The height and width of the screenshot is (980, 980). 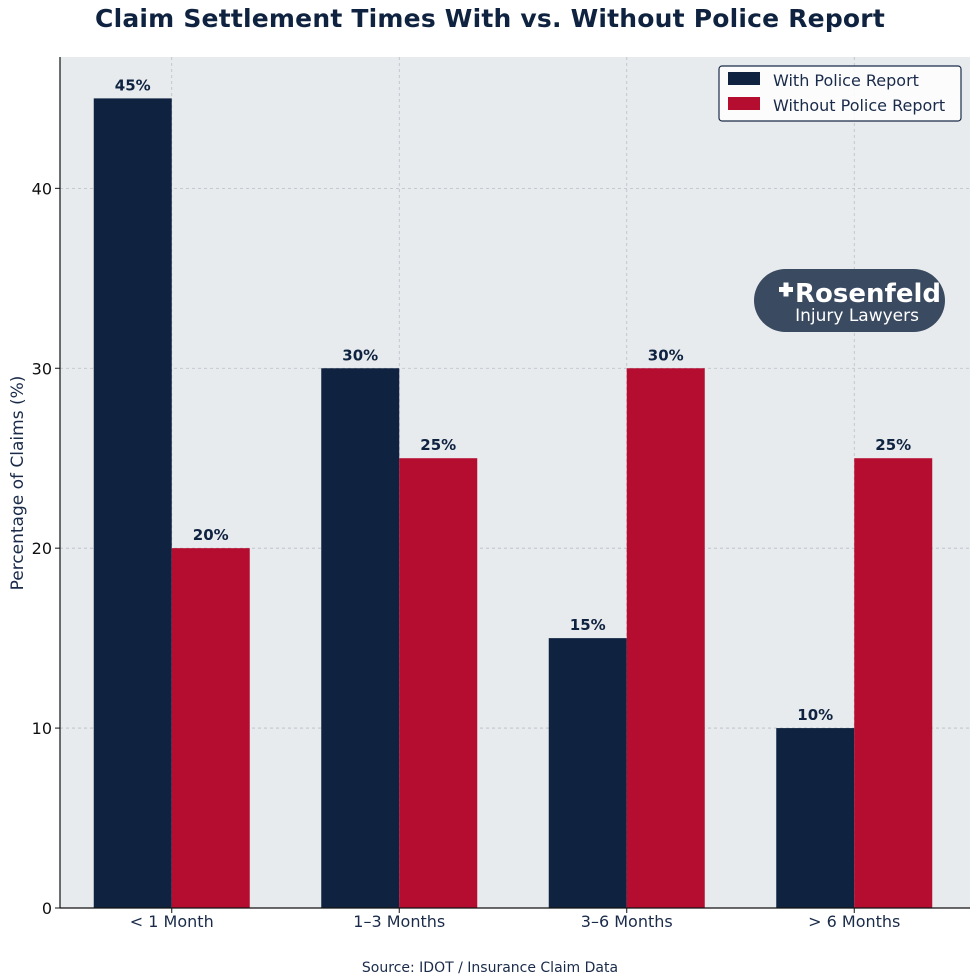 I want to click on y-tick-label: 40, so click(x=42, y=188).